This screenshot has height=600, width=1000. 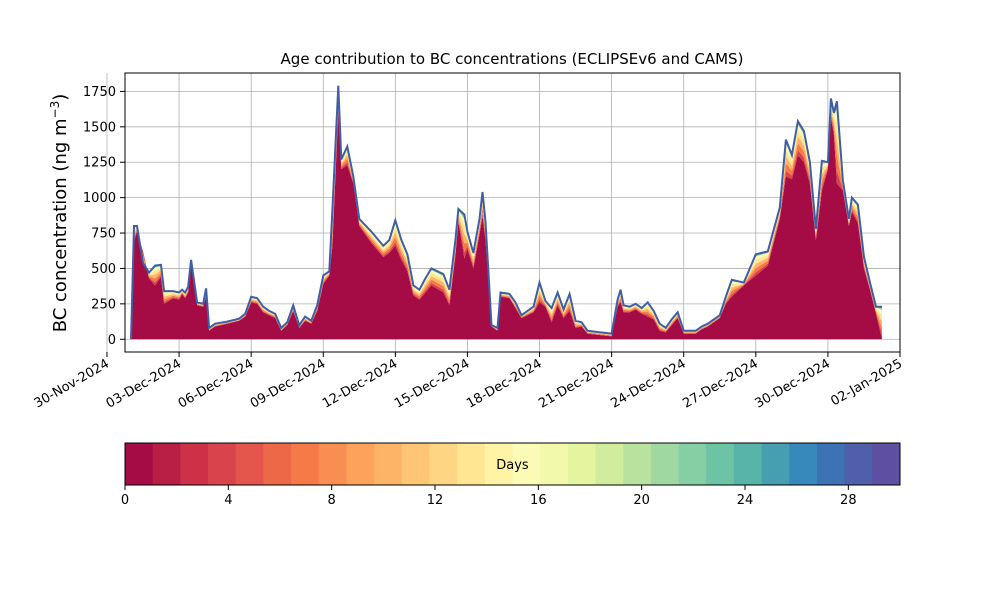 I want to click on y-tick-label: 1000, so click(x=99, y=198).